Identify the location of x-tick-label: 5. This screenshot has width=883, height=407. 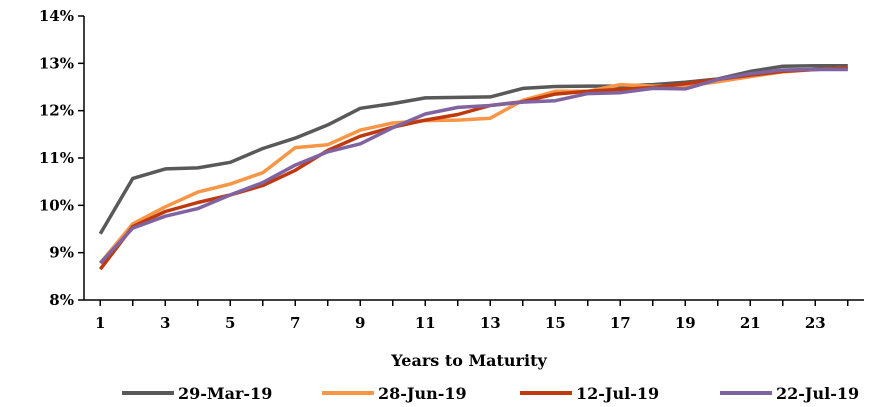
(230, 323).